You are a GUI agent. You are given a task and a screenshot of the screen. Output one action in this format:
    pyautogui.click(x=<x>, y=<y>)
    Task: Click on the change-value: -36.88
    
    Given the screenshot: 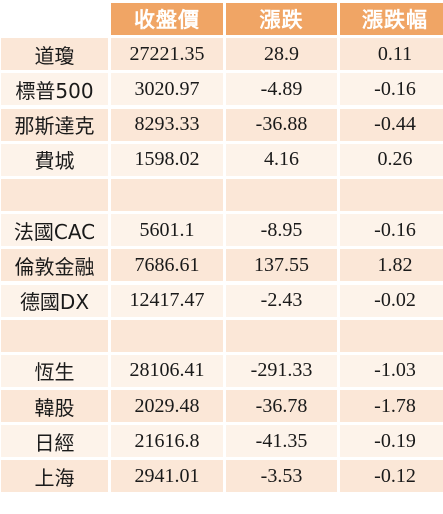 What is the action you would take?
    pyautogui.click(x=281, y=124)
    